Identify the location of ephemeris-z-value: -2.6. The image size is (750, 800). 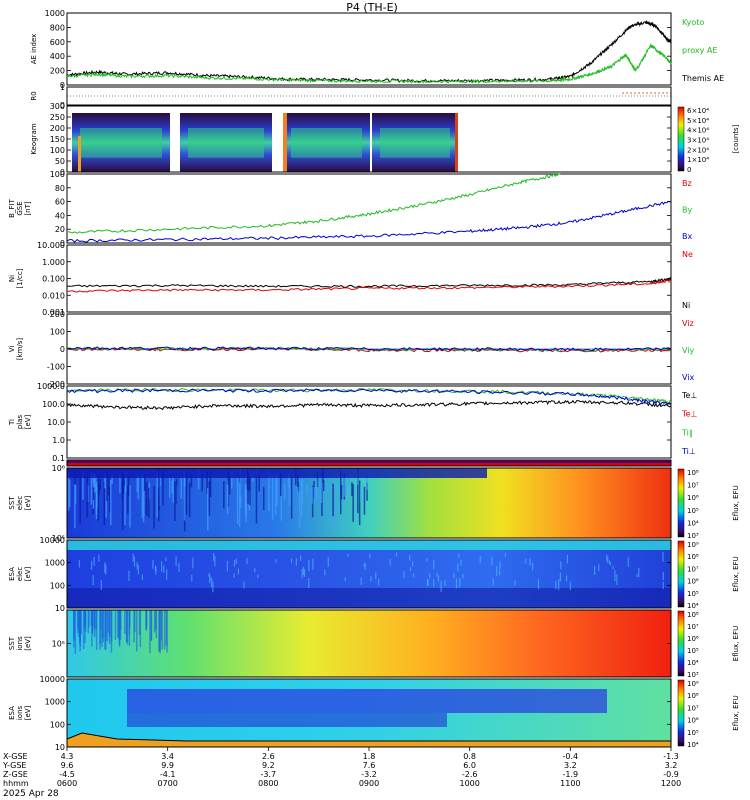
(470, 774).